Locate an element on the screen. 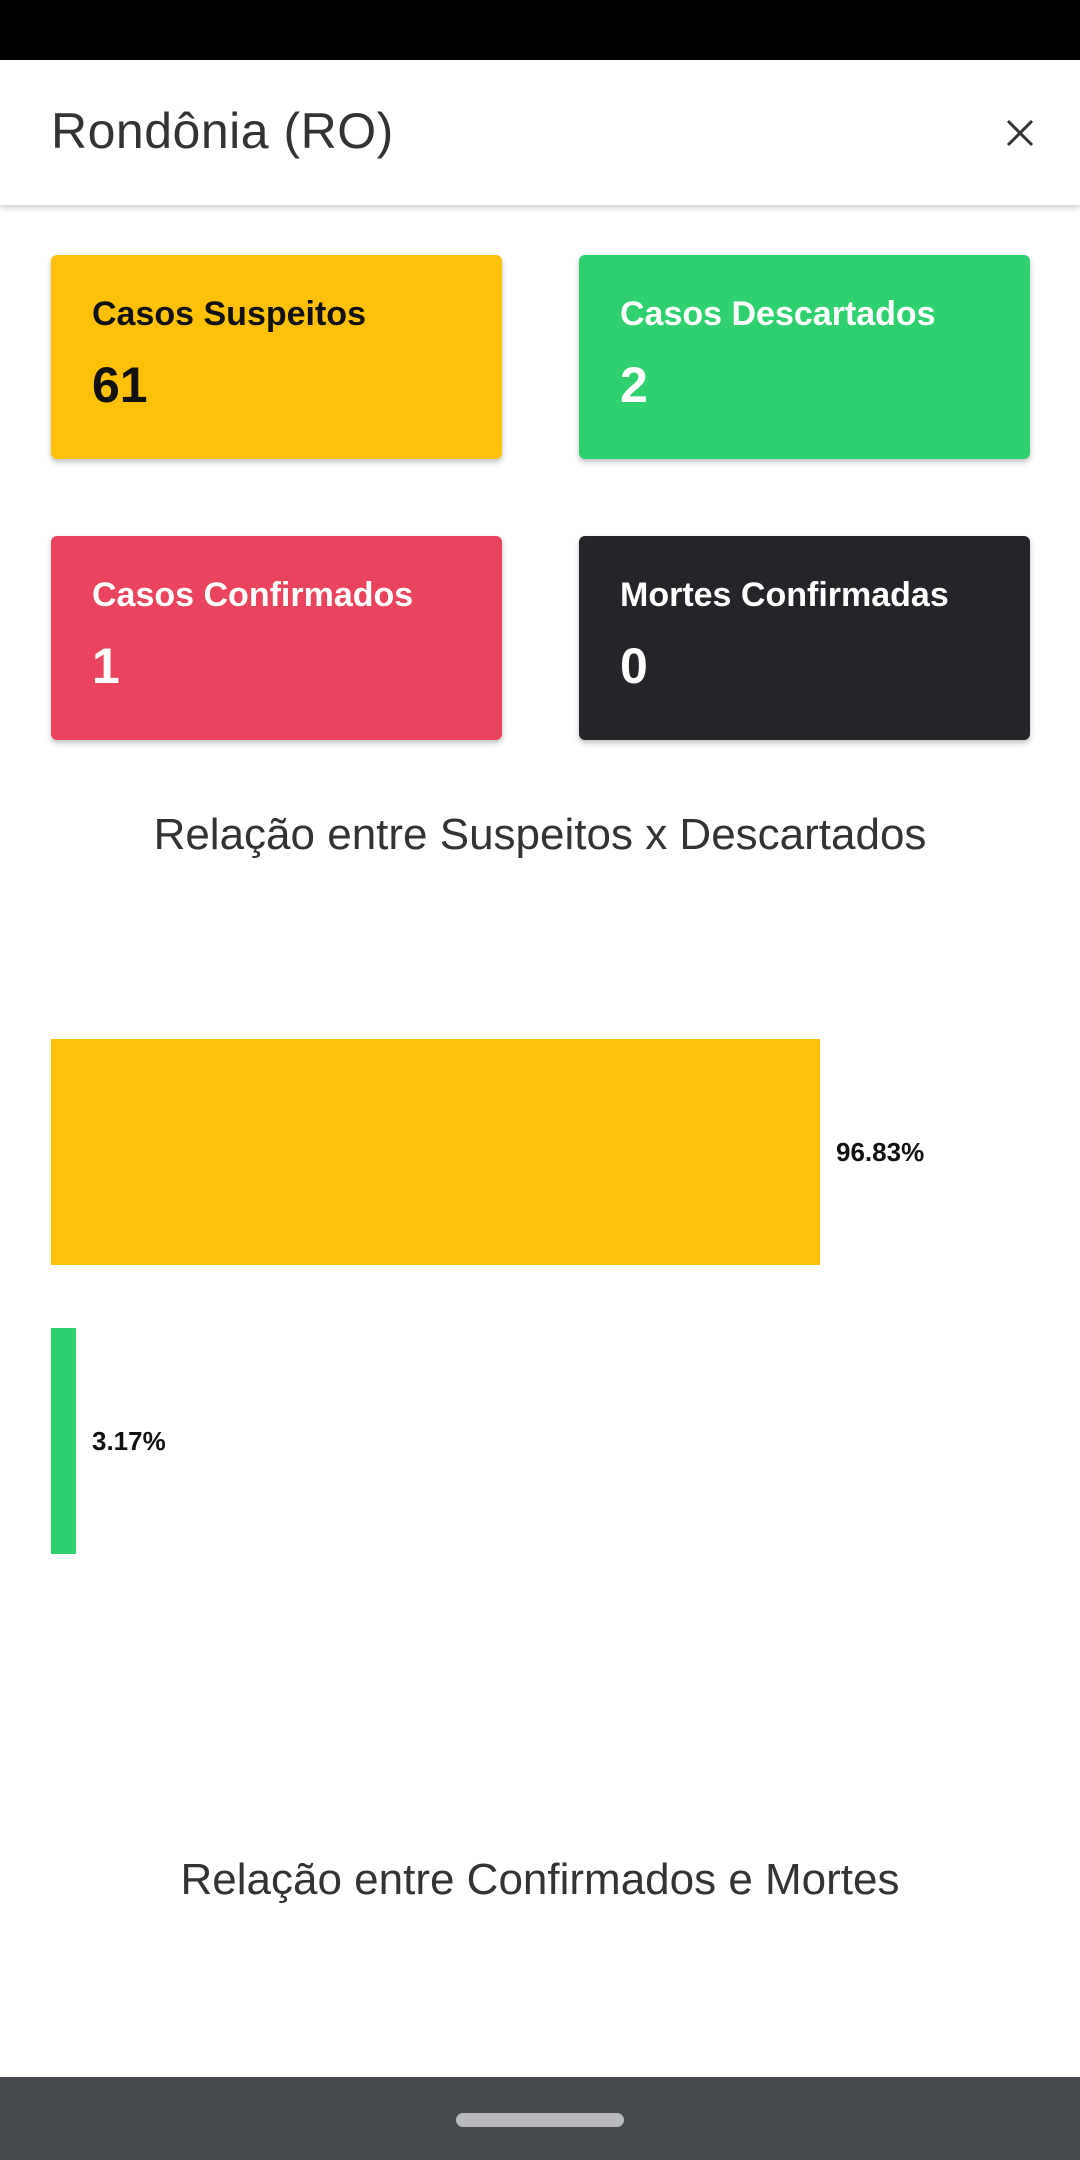  card-value: 1 is located at coordinates (106, 666).